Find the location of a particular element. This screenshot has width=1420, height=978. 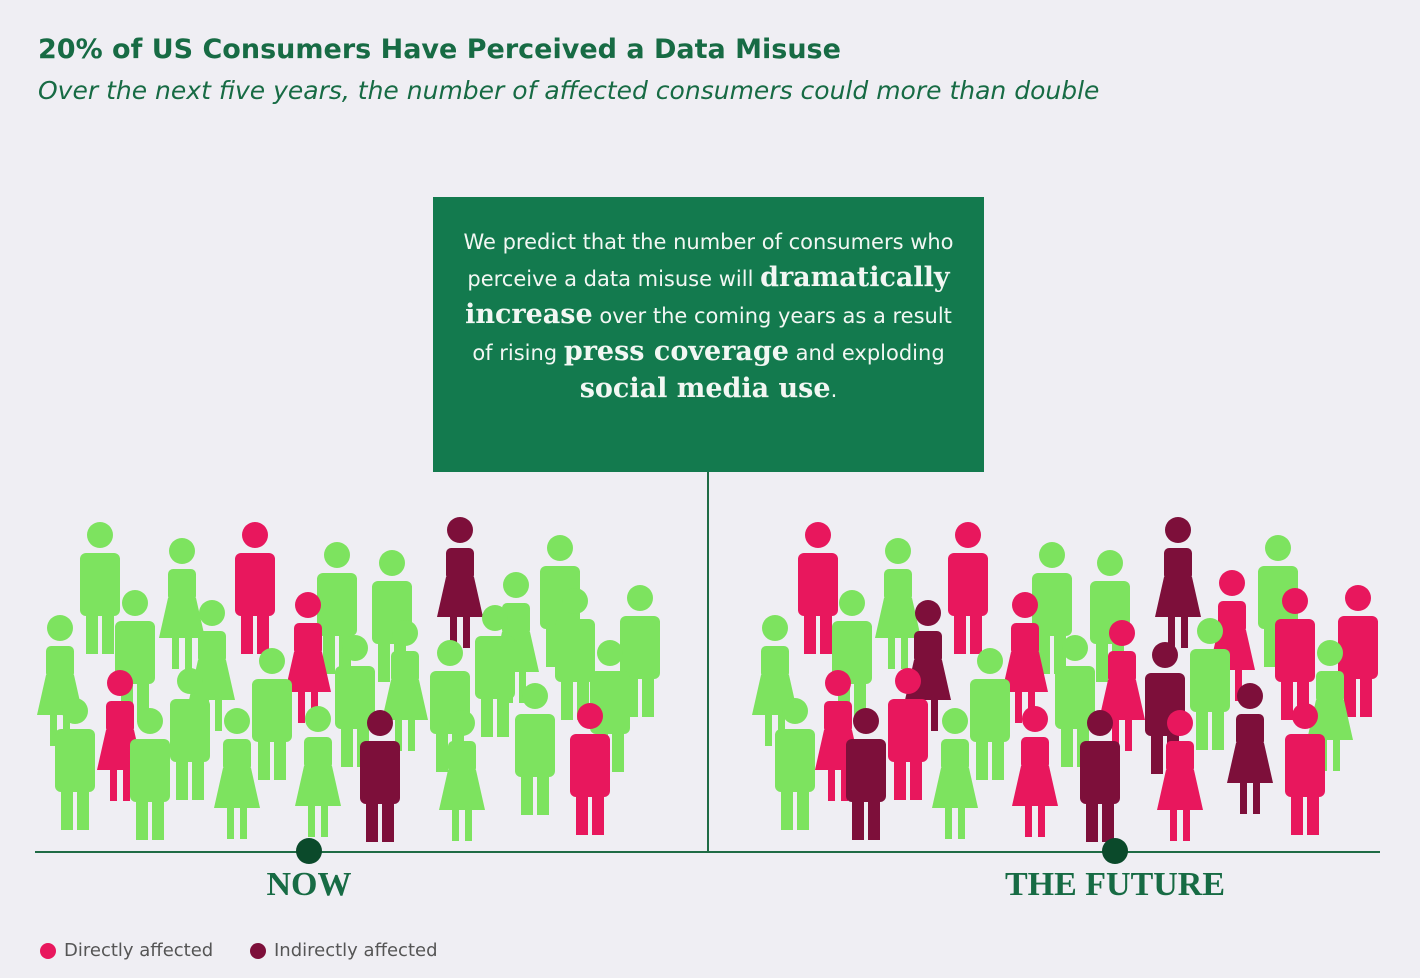

timeline-dot is located at coordinates (1115, 851).